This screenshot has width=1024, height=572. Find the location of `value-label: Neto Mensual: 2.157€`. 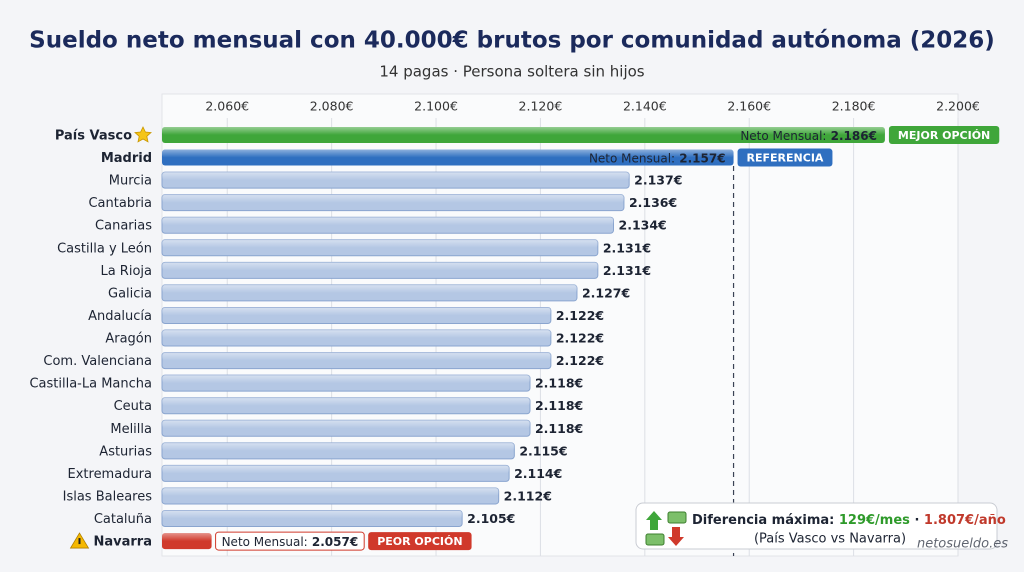

value-label: Neto Mensual: 2.157€ is located at coordinates (657, 158).